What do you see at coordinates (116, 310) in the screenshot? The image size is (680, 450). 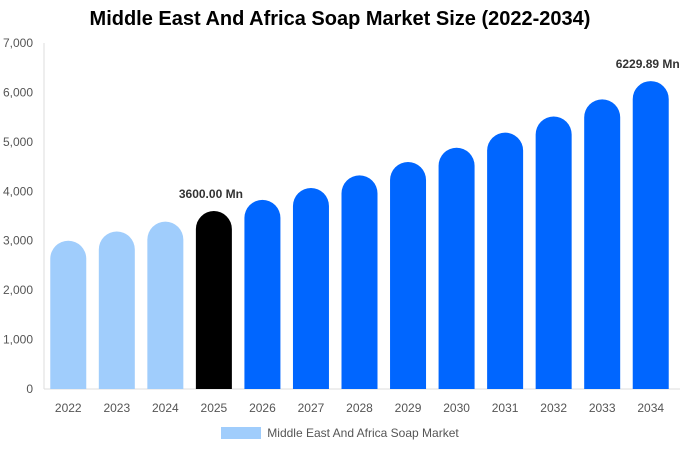 I see `bar-2023` at bounding box center [116, 310].